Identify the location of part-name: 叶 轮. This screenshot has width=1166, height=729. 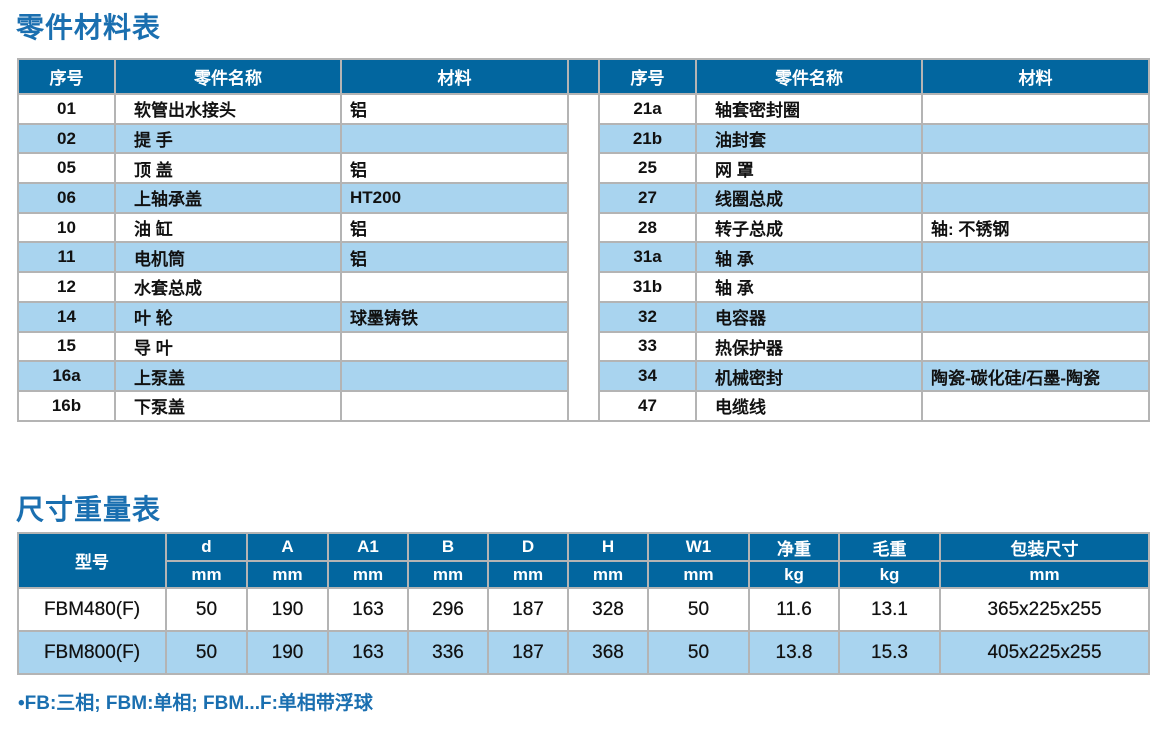
(228, 316).